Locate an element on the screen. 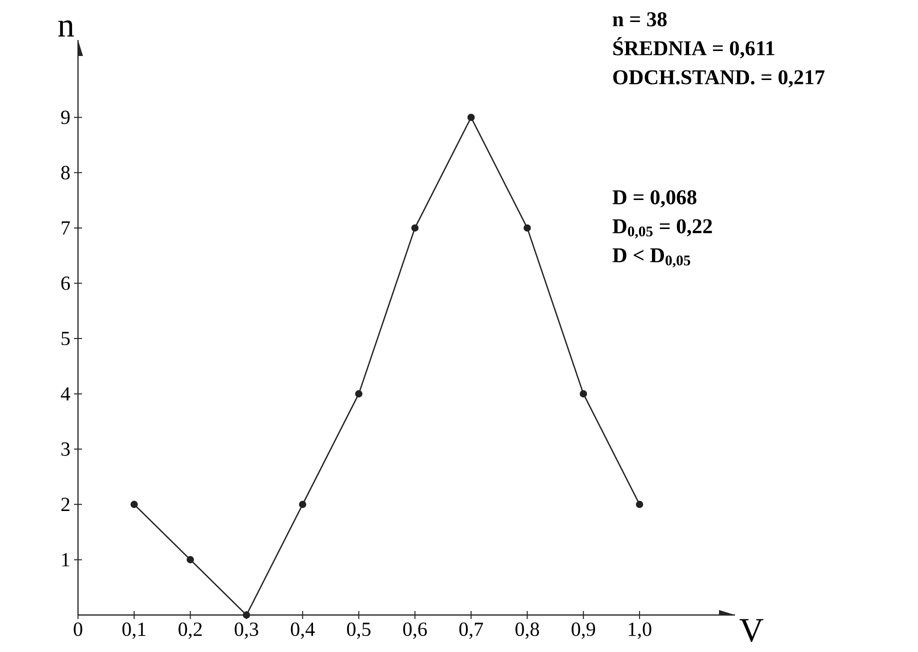 This screenshot has width=918, height=652. y-tick-label: 6 is located at coordinates (65, 283).